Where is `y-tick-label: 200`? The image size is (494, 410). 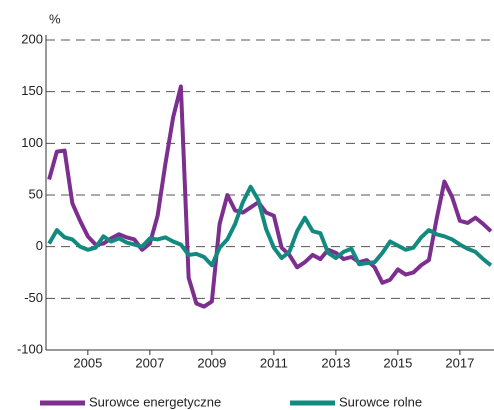
y-tick-label: 200 is located at coordinates (32, 38).